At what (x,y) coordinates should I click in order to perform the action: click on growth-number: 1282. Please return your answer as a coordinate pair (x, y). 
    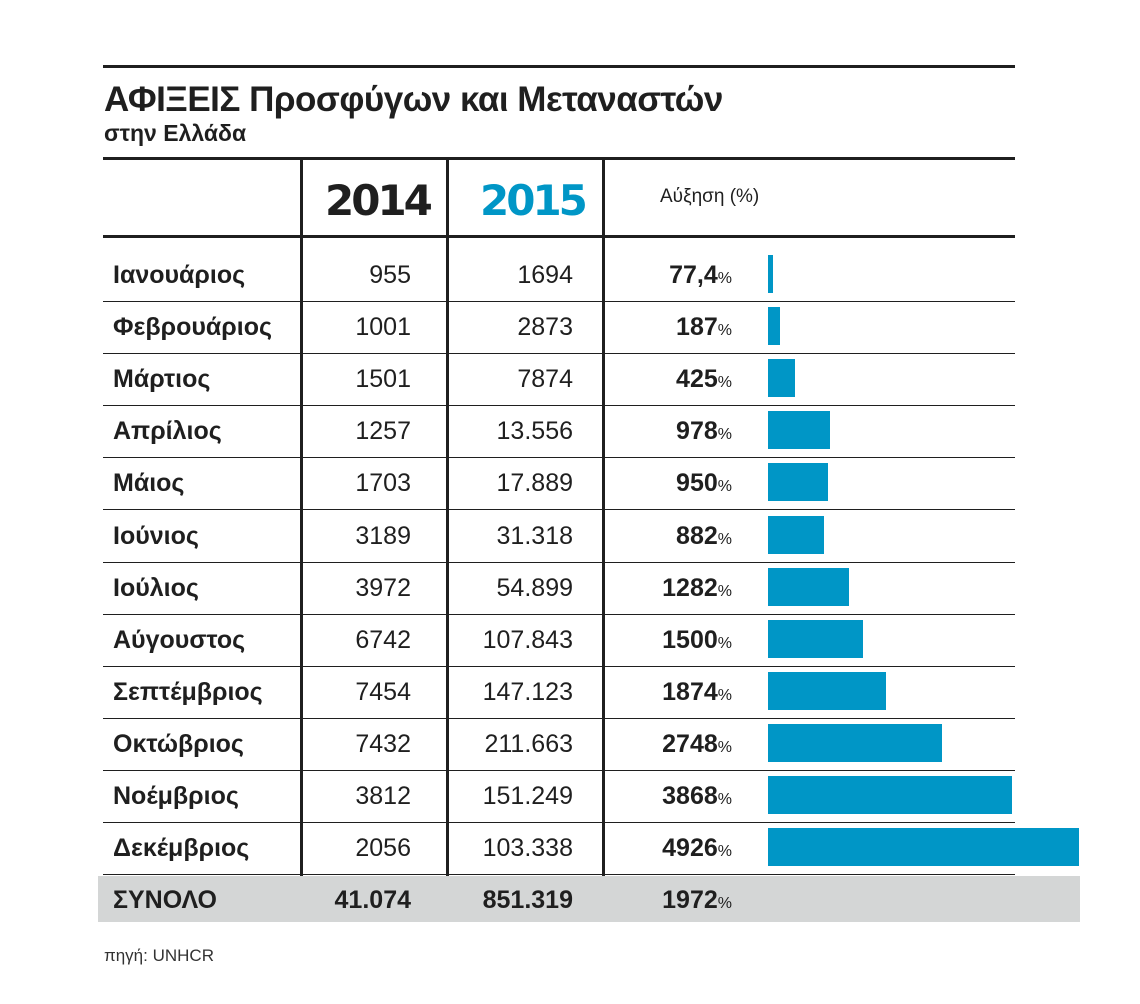
    Looking at the image, I should click on (690, 587).